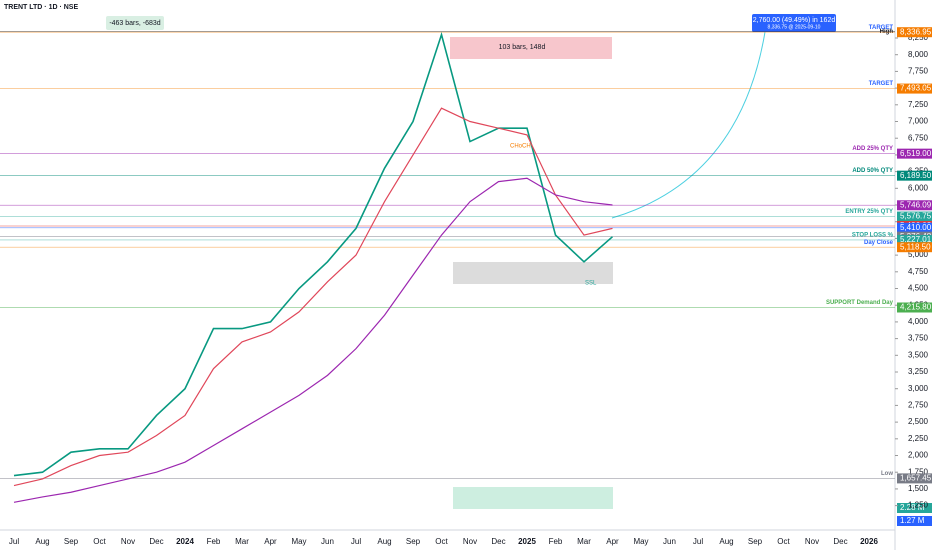 The height and width of the screenshot is (550, 932). What do you see at coordinates (918, 54) in the screenshot?
I see `y-tick-label: 8,000` at bounding box center [918, 54].